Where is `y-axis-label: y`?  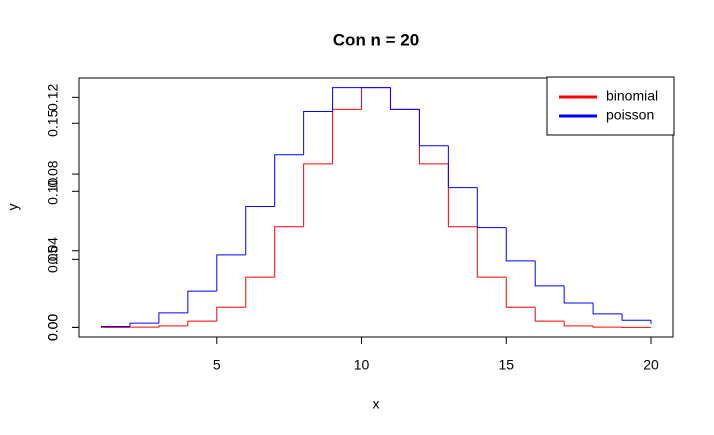 y-axis-label: y is located at coordinates (13, 207).